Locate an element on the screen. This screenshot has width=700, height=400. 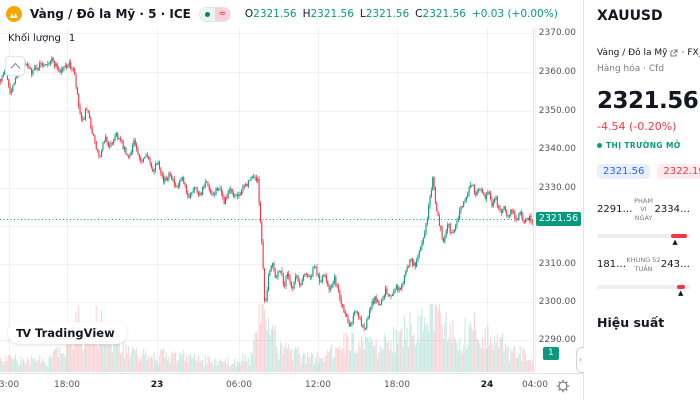
time-axis-label: 24 is located at coordinates (487, 385).